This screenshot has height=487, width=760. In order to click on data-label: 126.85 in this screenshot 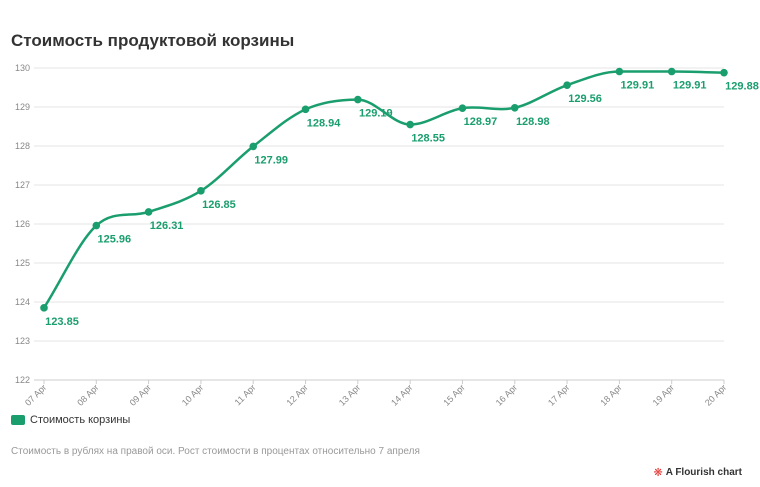, I will do `click(219, 205)`.